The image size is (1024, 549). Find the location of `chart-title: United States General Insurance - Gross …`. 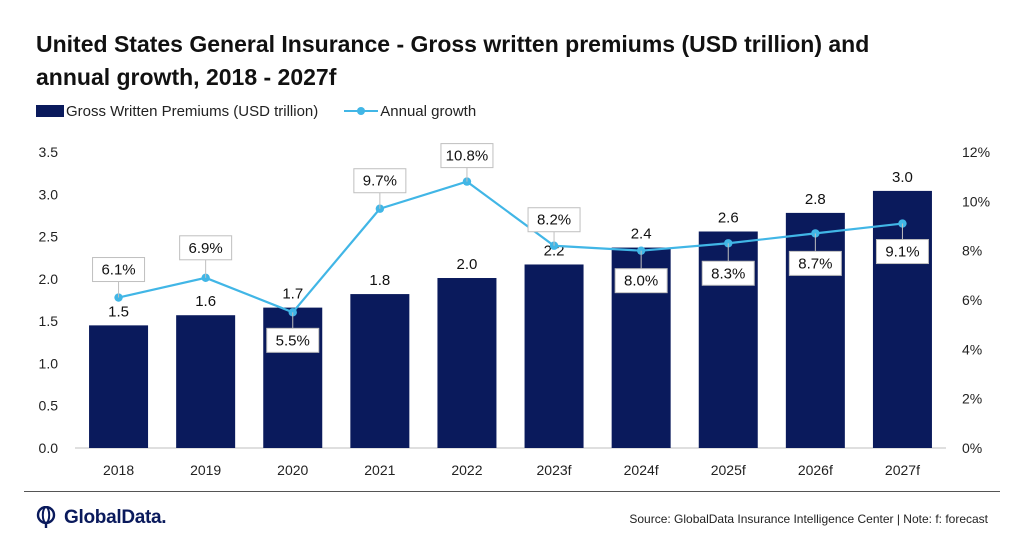

chart-title: United States General Insurance - Gross … is located at coordinates (453, 60).